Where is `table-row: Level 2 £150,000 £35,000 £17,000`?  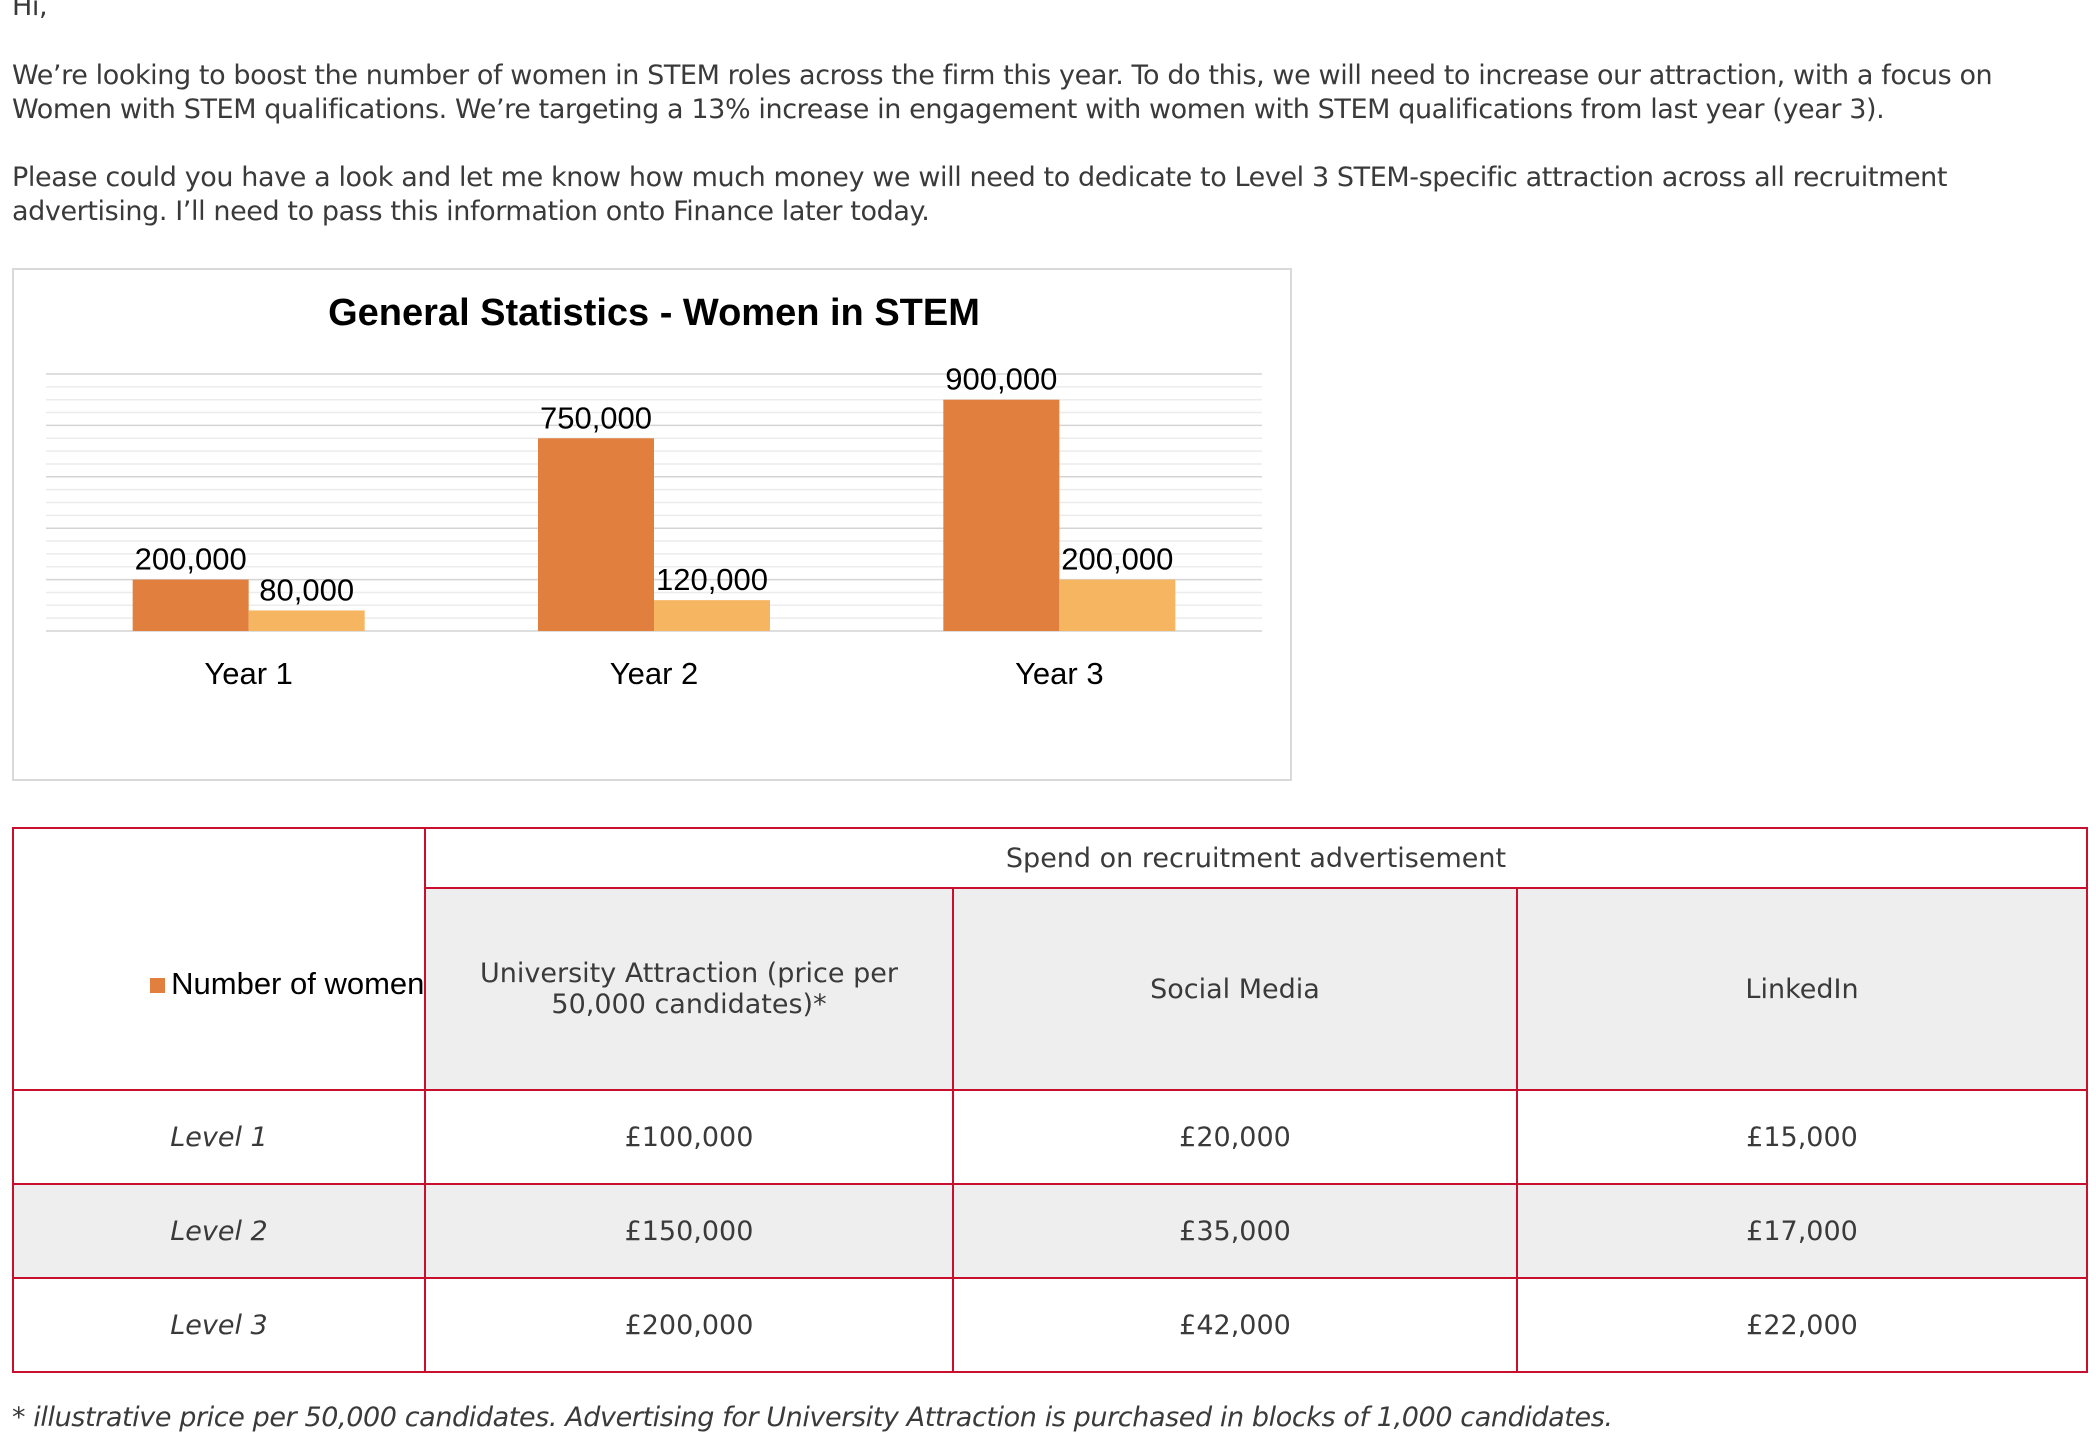 table-row: Level 2 £150,000 £35,000 £17,000 is located at coordinates (1050, 1231).